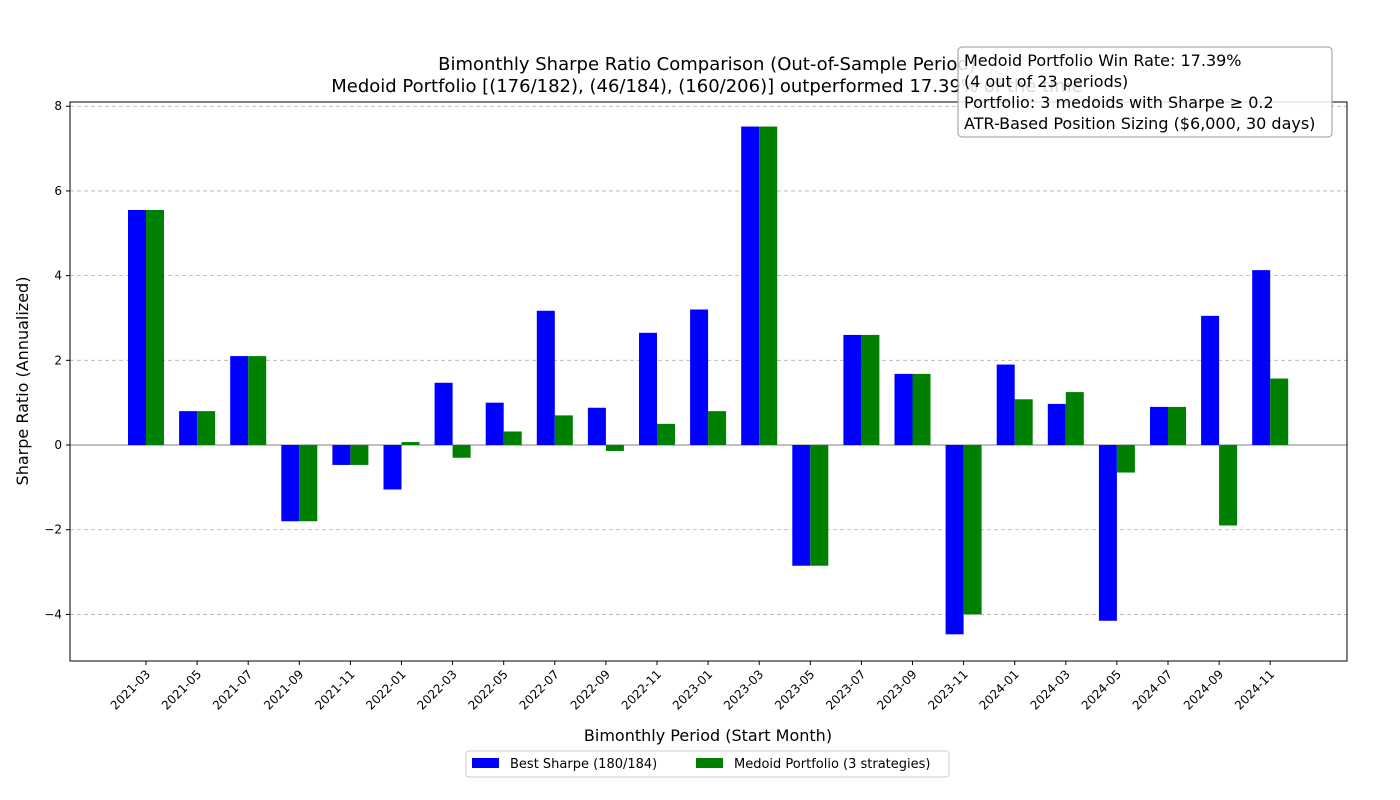 Image resolution: width=1400 pixels, height=800 pixels. I want to click on y-tick-label: −2, so click(53, 530).